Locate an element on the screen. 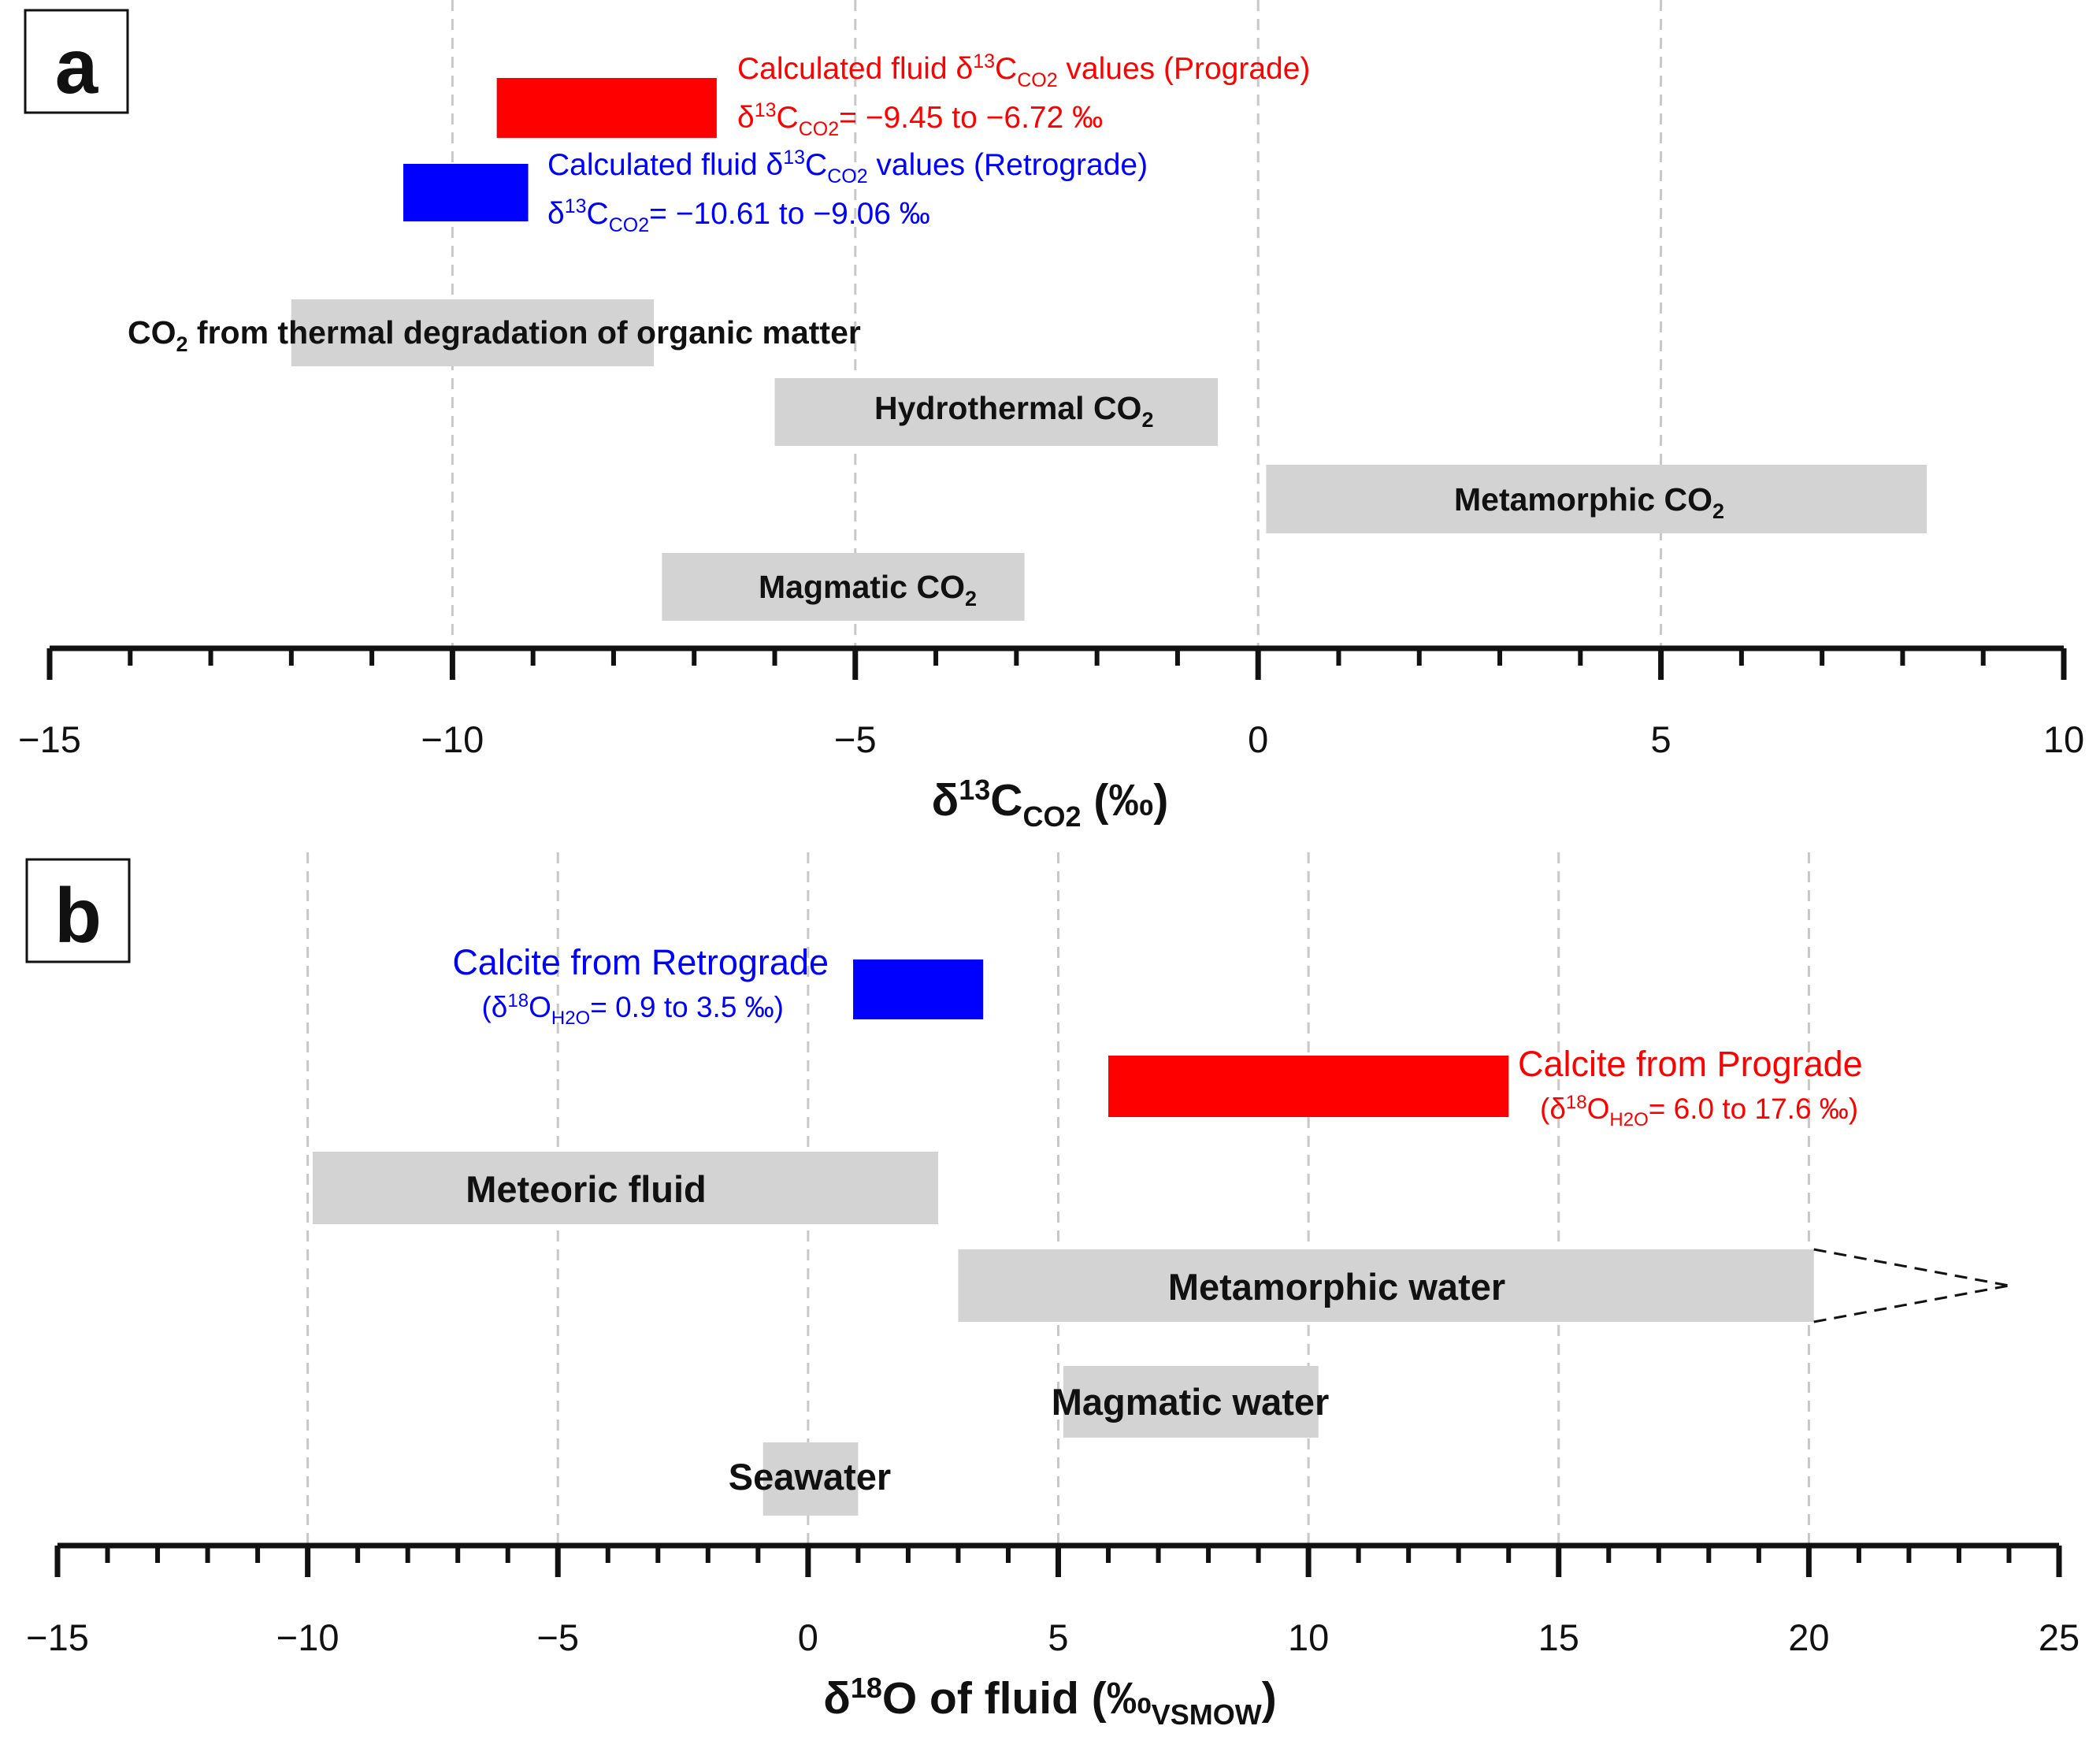 The height and width of the screenshot is (1737, 2100). panel-b-letter: b is located at coordinates (78, 915).